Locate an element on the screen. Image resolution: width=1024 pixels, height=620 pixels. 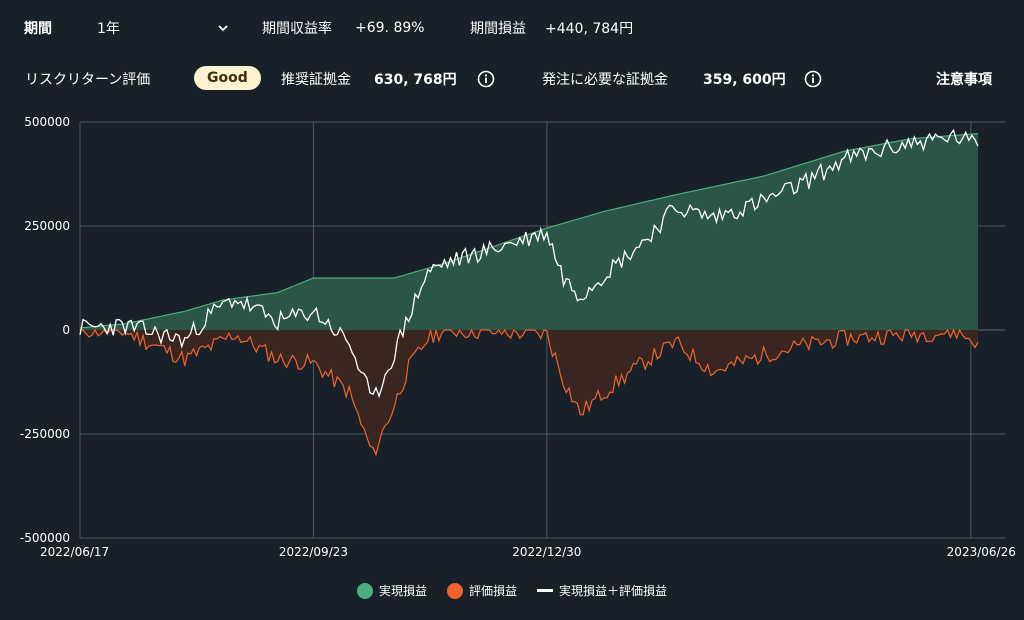
risk-badge: Good is located at coordinates (227, 78).